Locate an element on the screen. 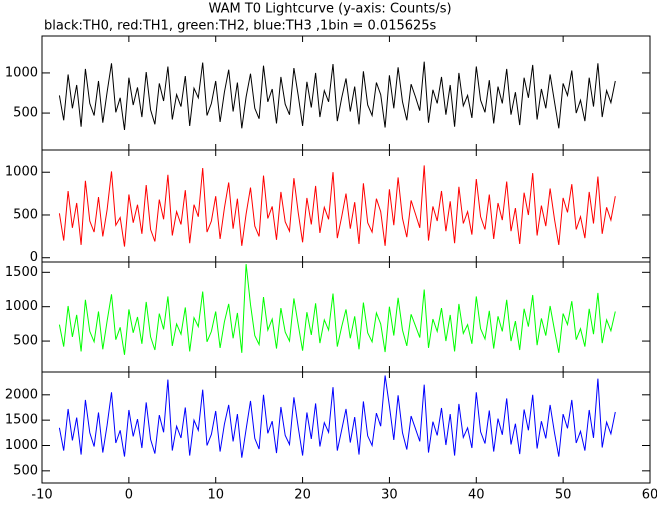 The width and height of the screenshot is (657, 508). x-tick-label: 40 is located at coordinates (476, 495).